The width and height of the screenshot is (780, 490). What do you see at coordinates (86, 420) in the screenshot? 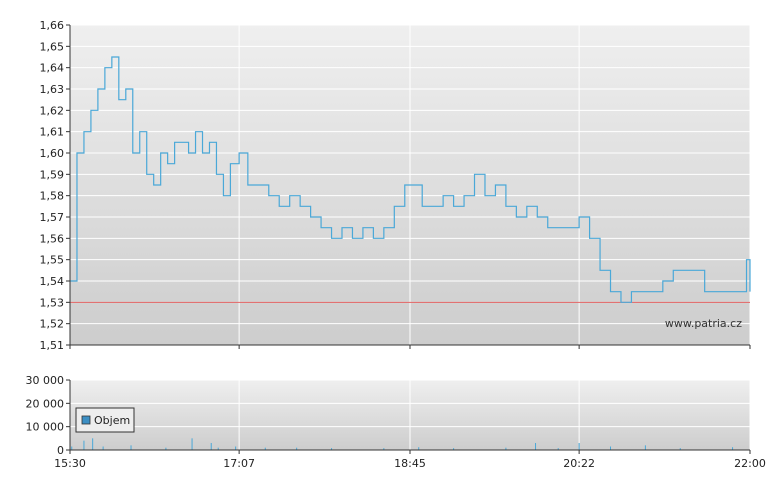
I see `legend-swatch` at bounding box center [86, 420].